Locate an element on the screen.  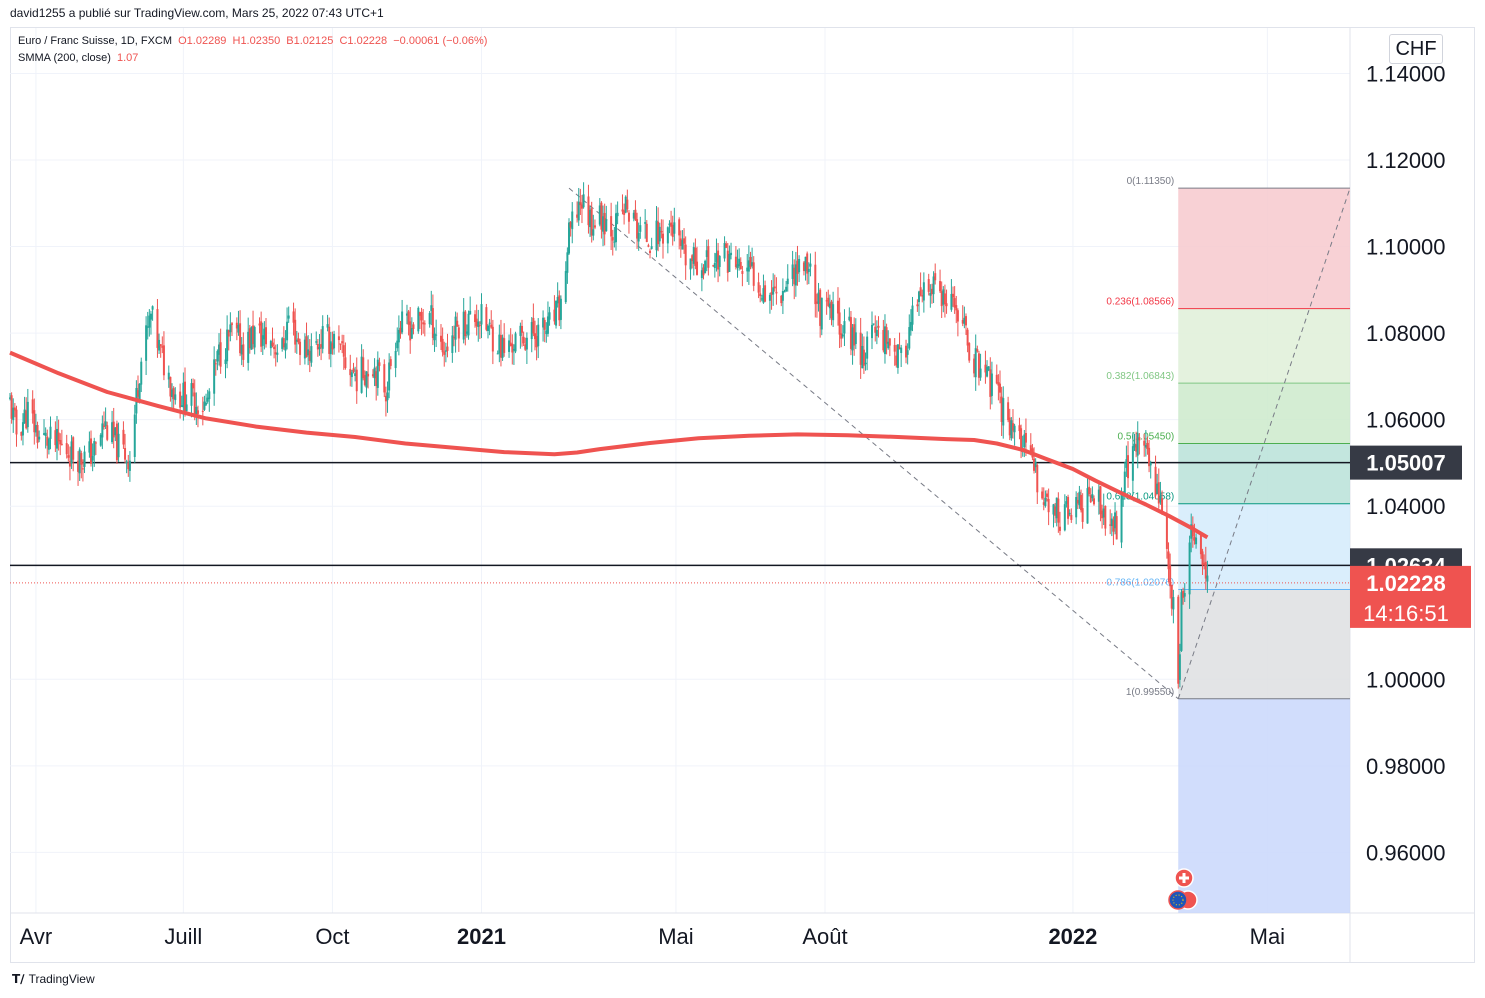
fib-level-label: 1(0.99550) is located at coordinates (1150, 692).